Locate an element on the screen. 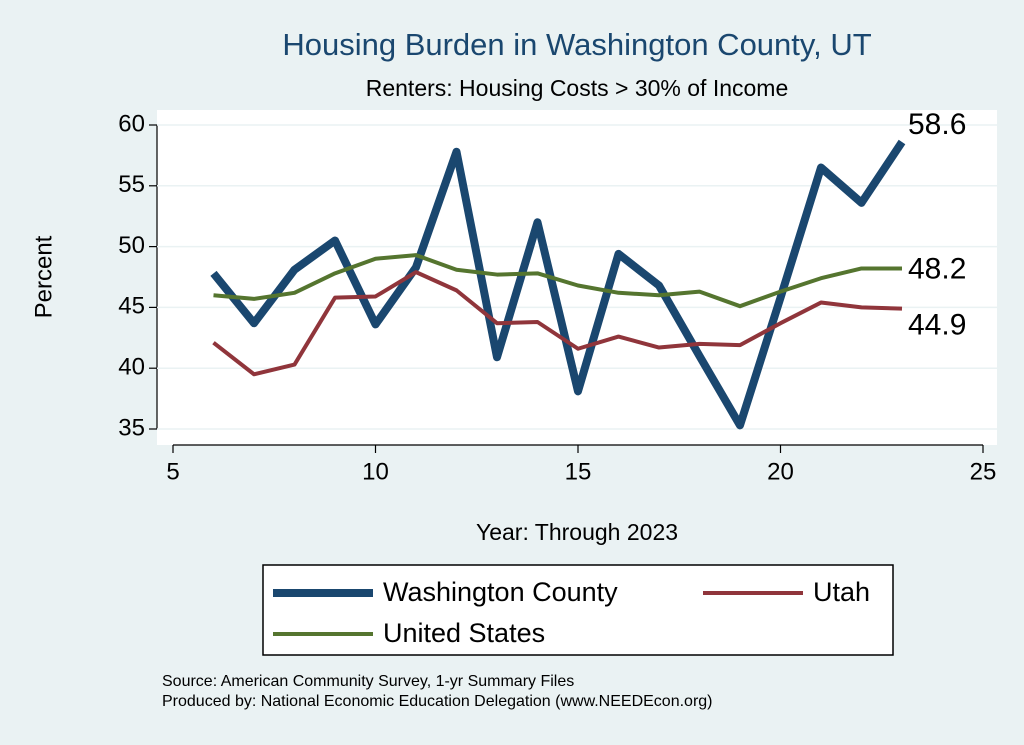 The image size is (1024, 745). legend-label: Utah is located at coordinates (841, 592).